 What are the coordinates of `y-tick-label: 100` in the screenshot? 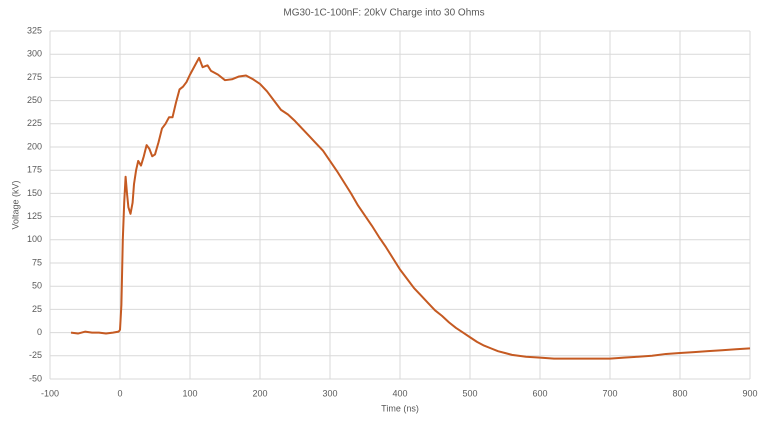 It's located at (34, 239).